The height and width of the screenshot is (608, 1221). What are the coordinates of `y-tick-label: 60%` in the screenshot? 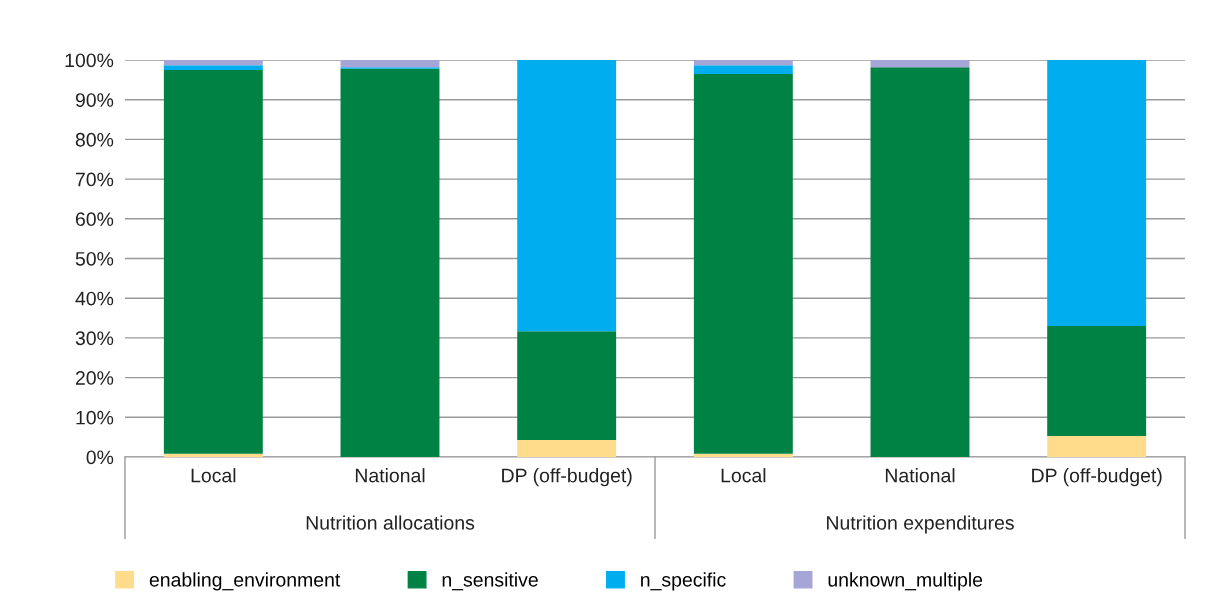 It's located at (94, 219).